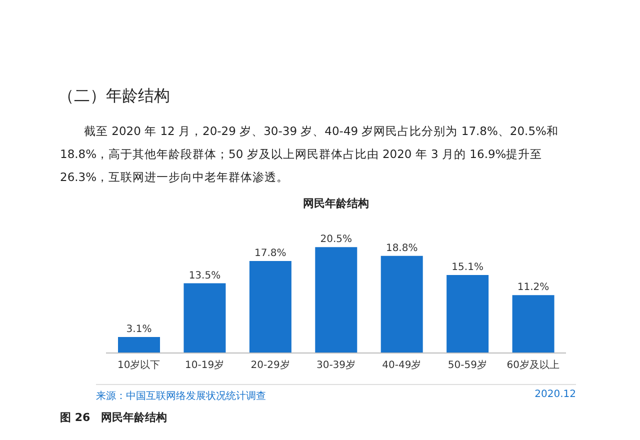 The width and height of the screenshot is (640, 440). I want to click on data-label: 11.2%, so click(533, 288).